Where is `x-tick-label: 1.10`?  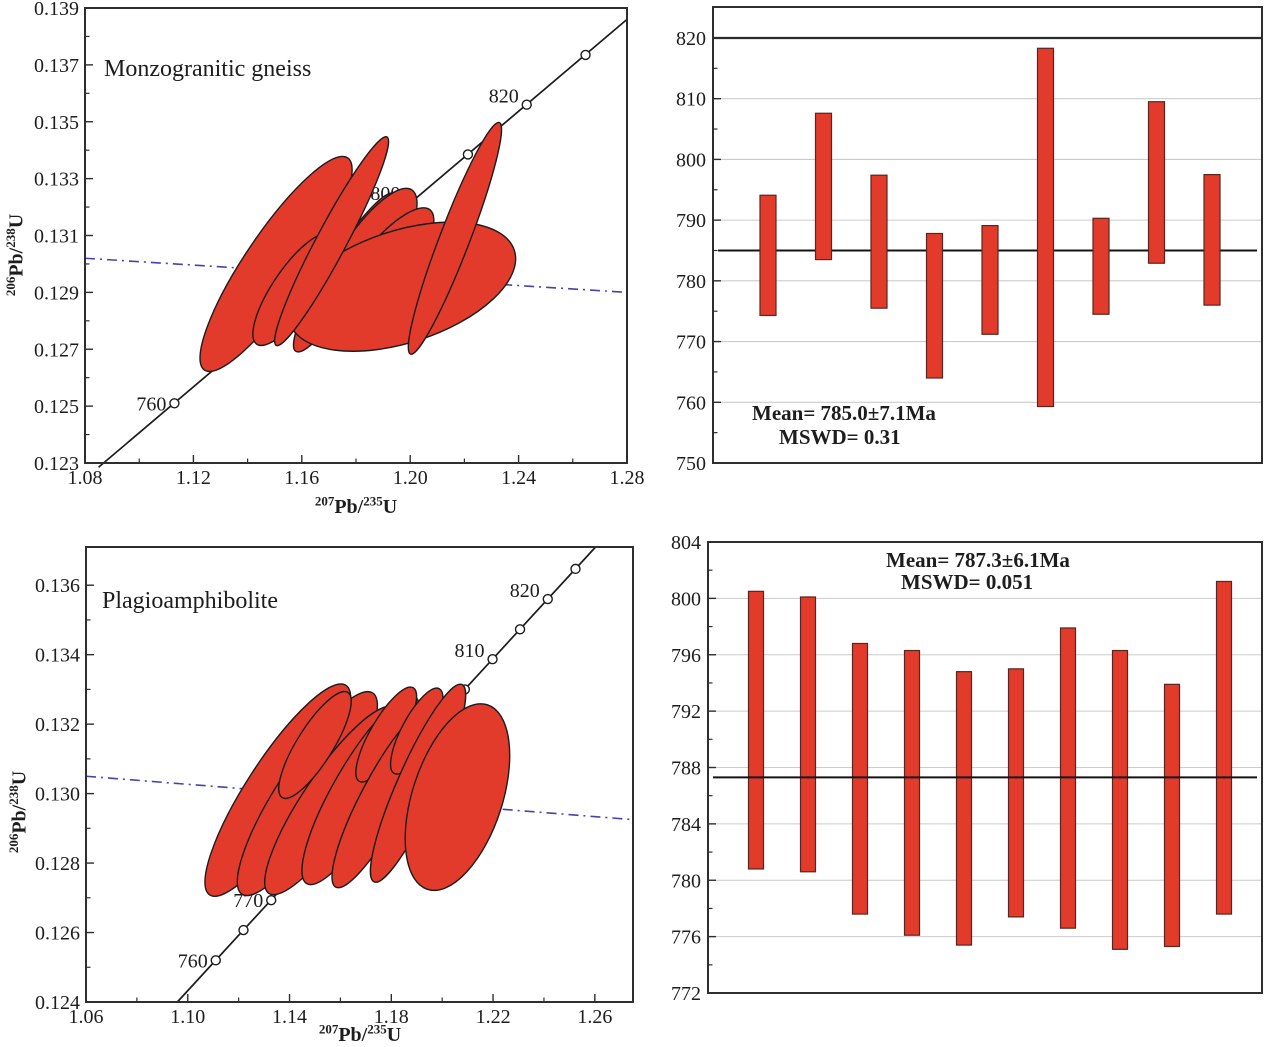
x-tick-label: 1.10 is located at coordinates (187, 1017).